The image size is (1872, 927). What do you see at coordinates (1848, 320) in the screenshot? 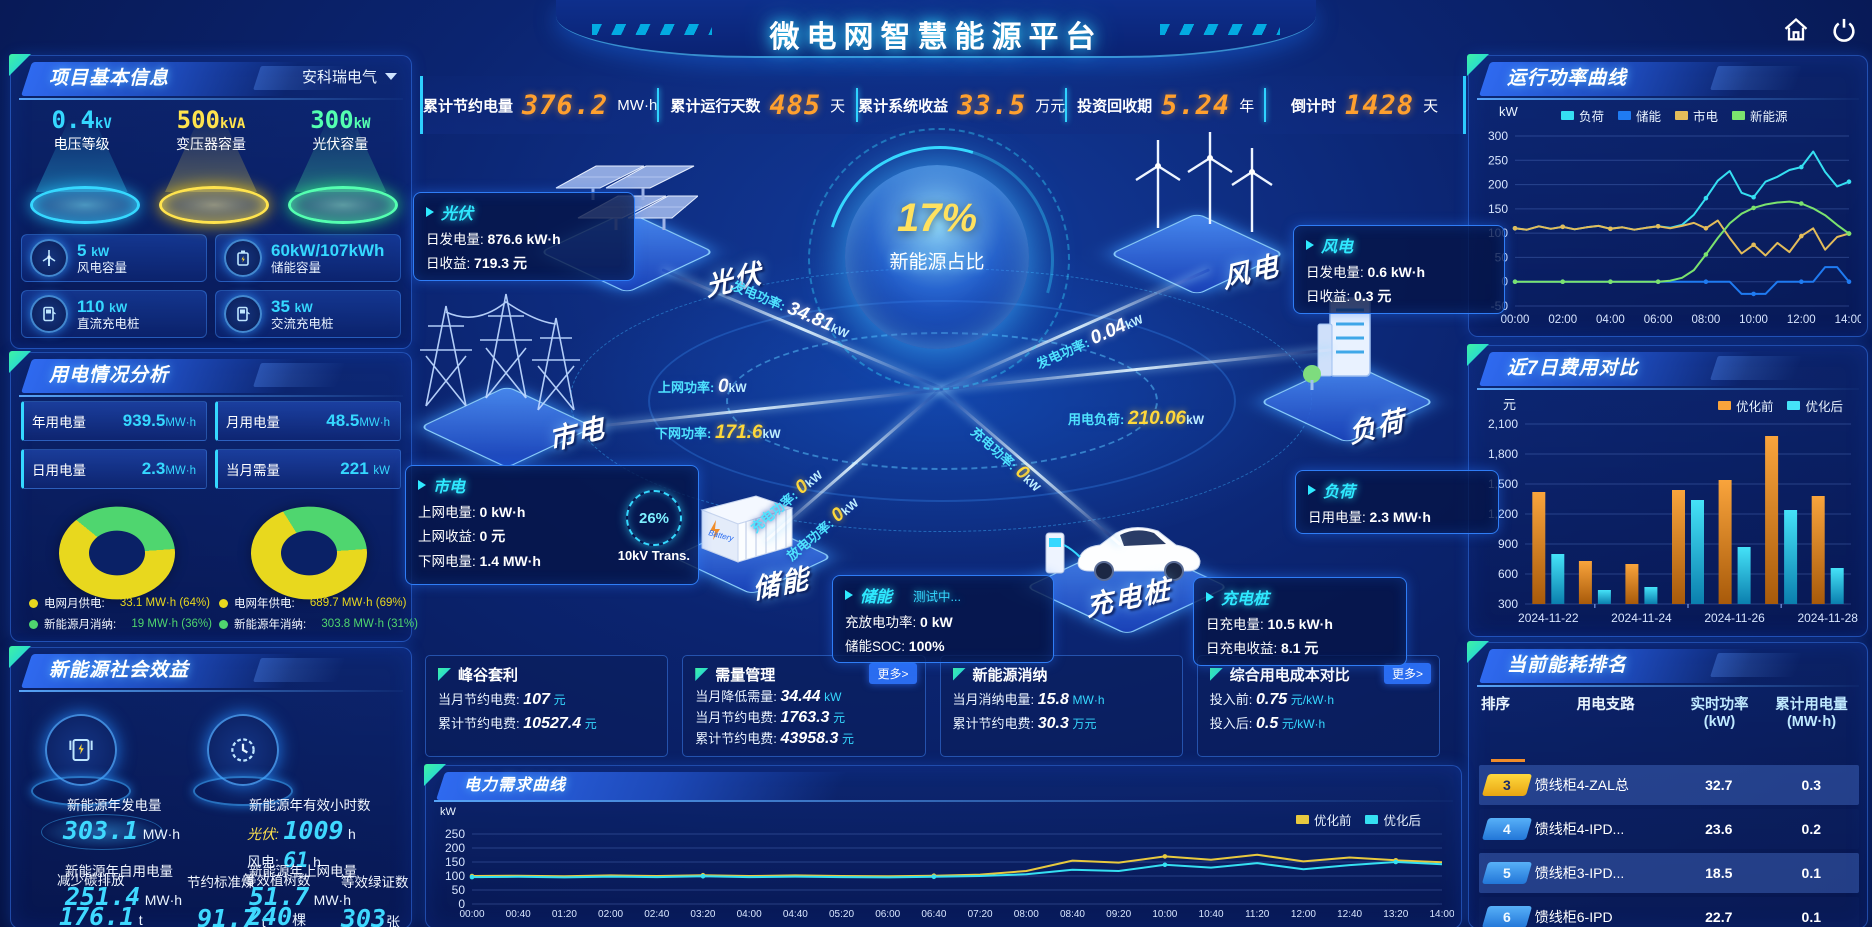
I see `svg-text: 14:00` at bounding box center [1848, 320].